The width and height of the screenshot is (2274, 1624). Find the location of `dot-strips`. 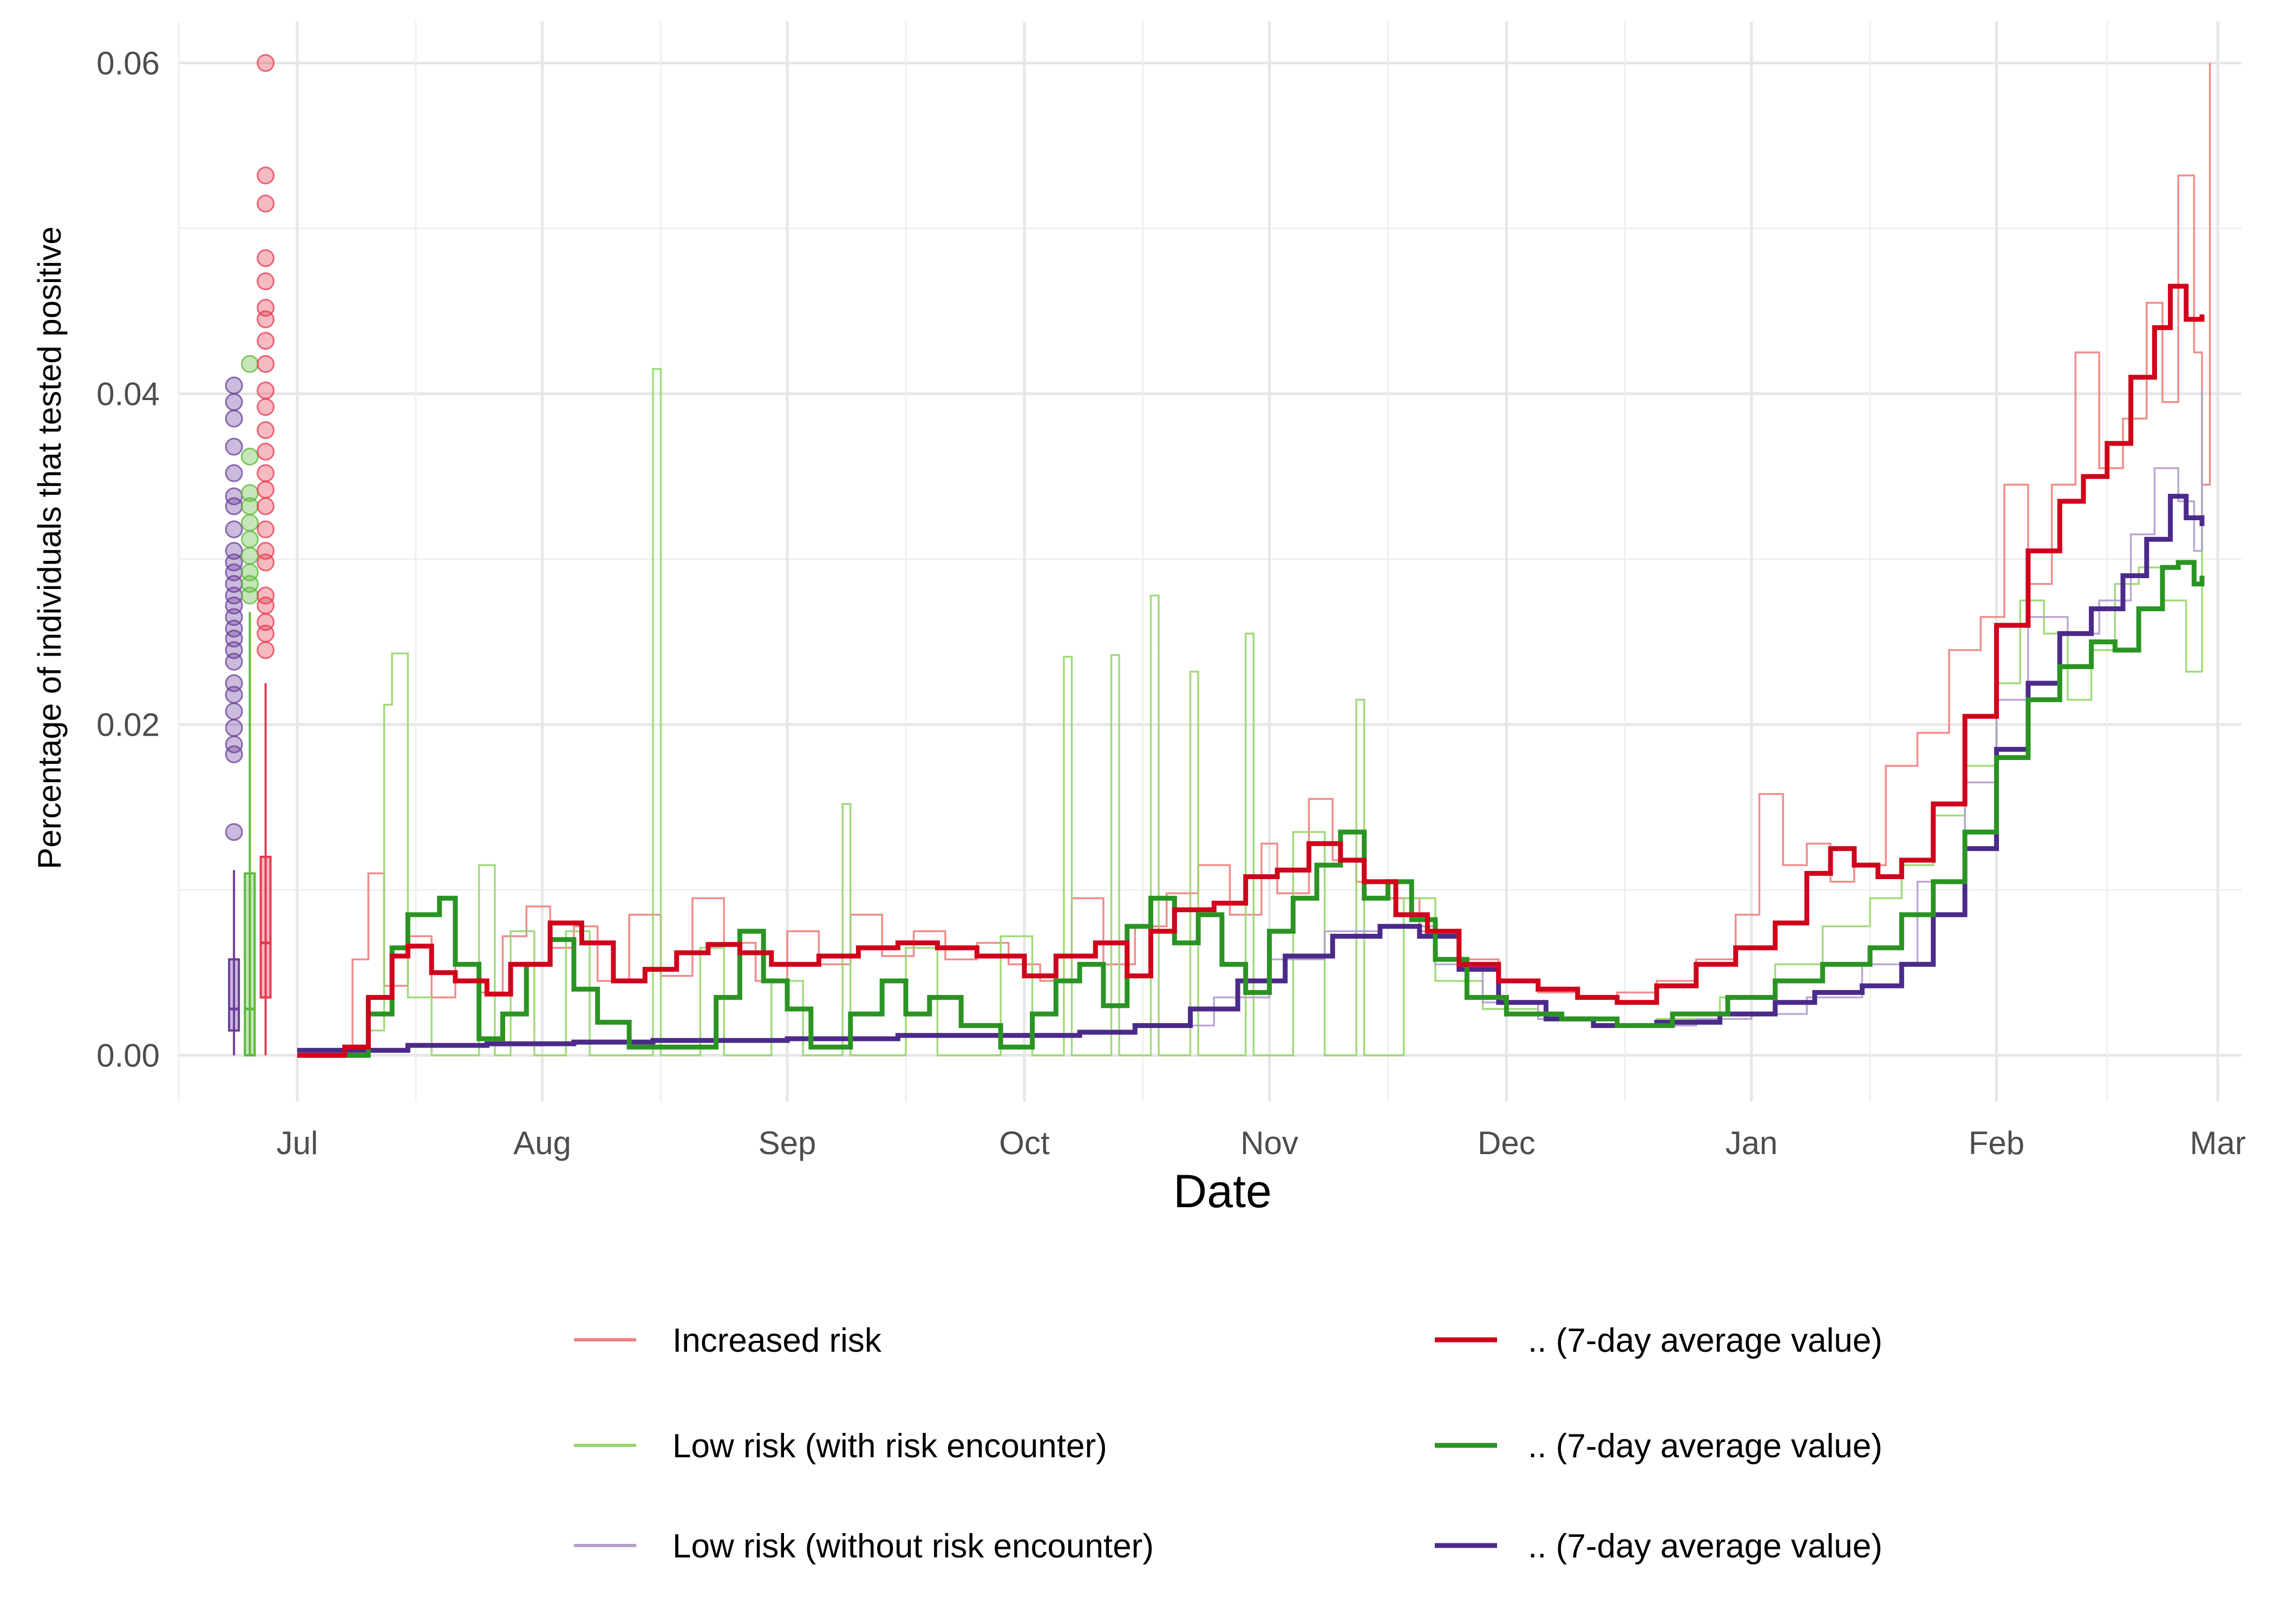

dot-strips is located at coordinates (250, 555).